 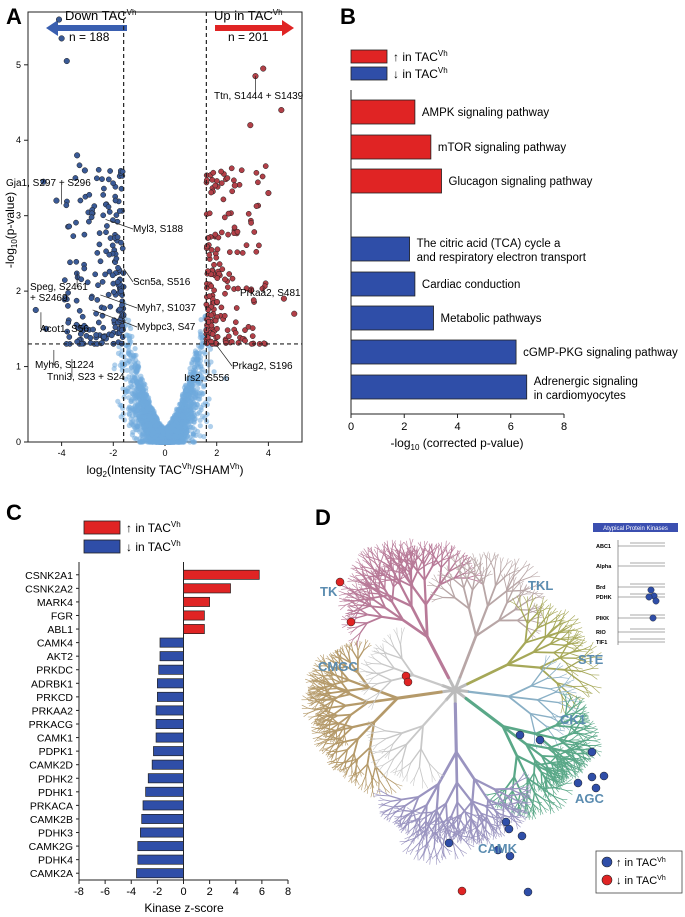 What do you see at coordinates (323, 517) in the screenshot?
I see `panel-d-letter: D` at bounding box center [323, 517].